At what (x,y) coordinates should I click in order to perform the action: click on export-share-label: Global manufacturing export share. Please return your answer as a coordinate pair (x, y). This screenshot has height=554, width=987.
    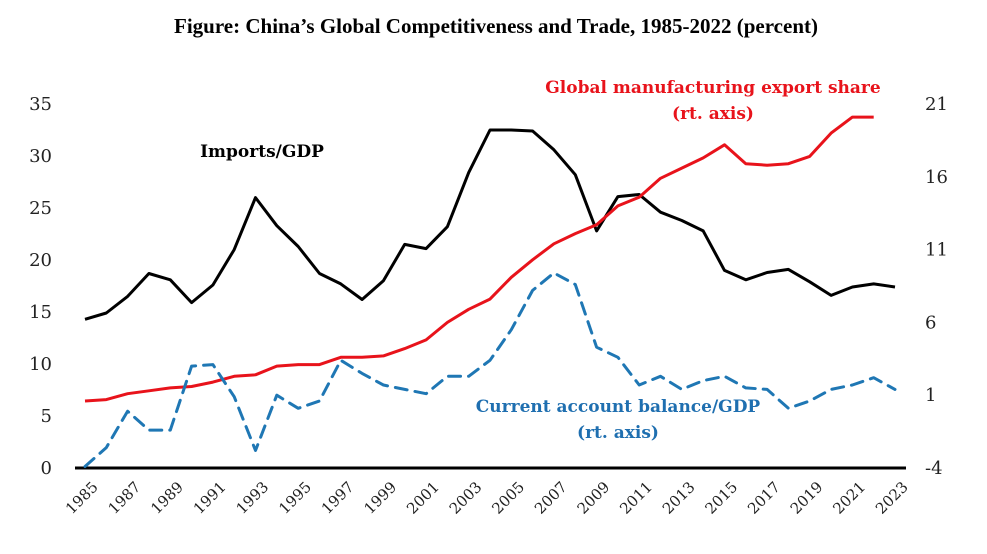
    Looking at the image, I should click on (713, 88).